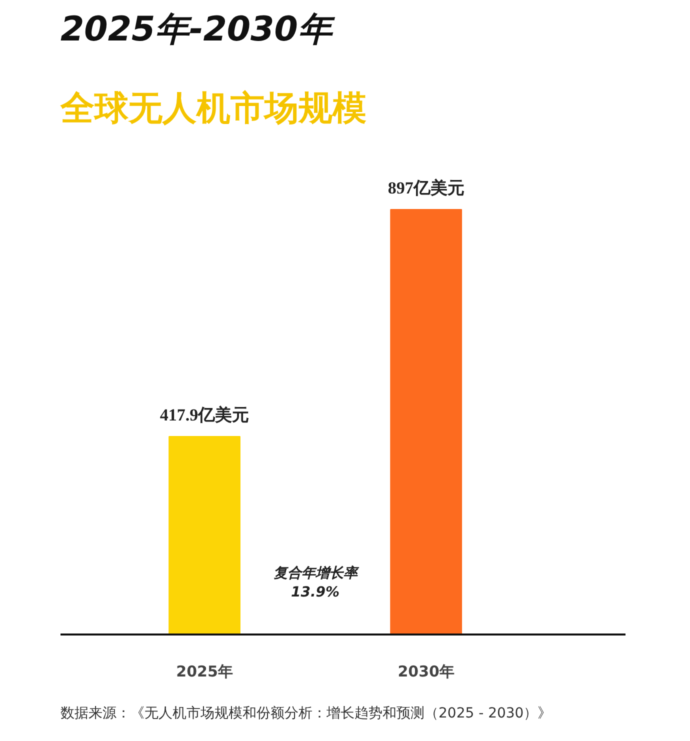 This screenshot has width=690, height=741. I want to click on x-tick-label: 2030年, so click(426, 671).